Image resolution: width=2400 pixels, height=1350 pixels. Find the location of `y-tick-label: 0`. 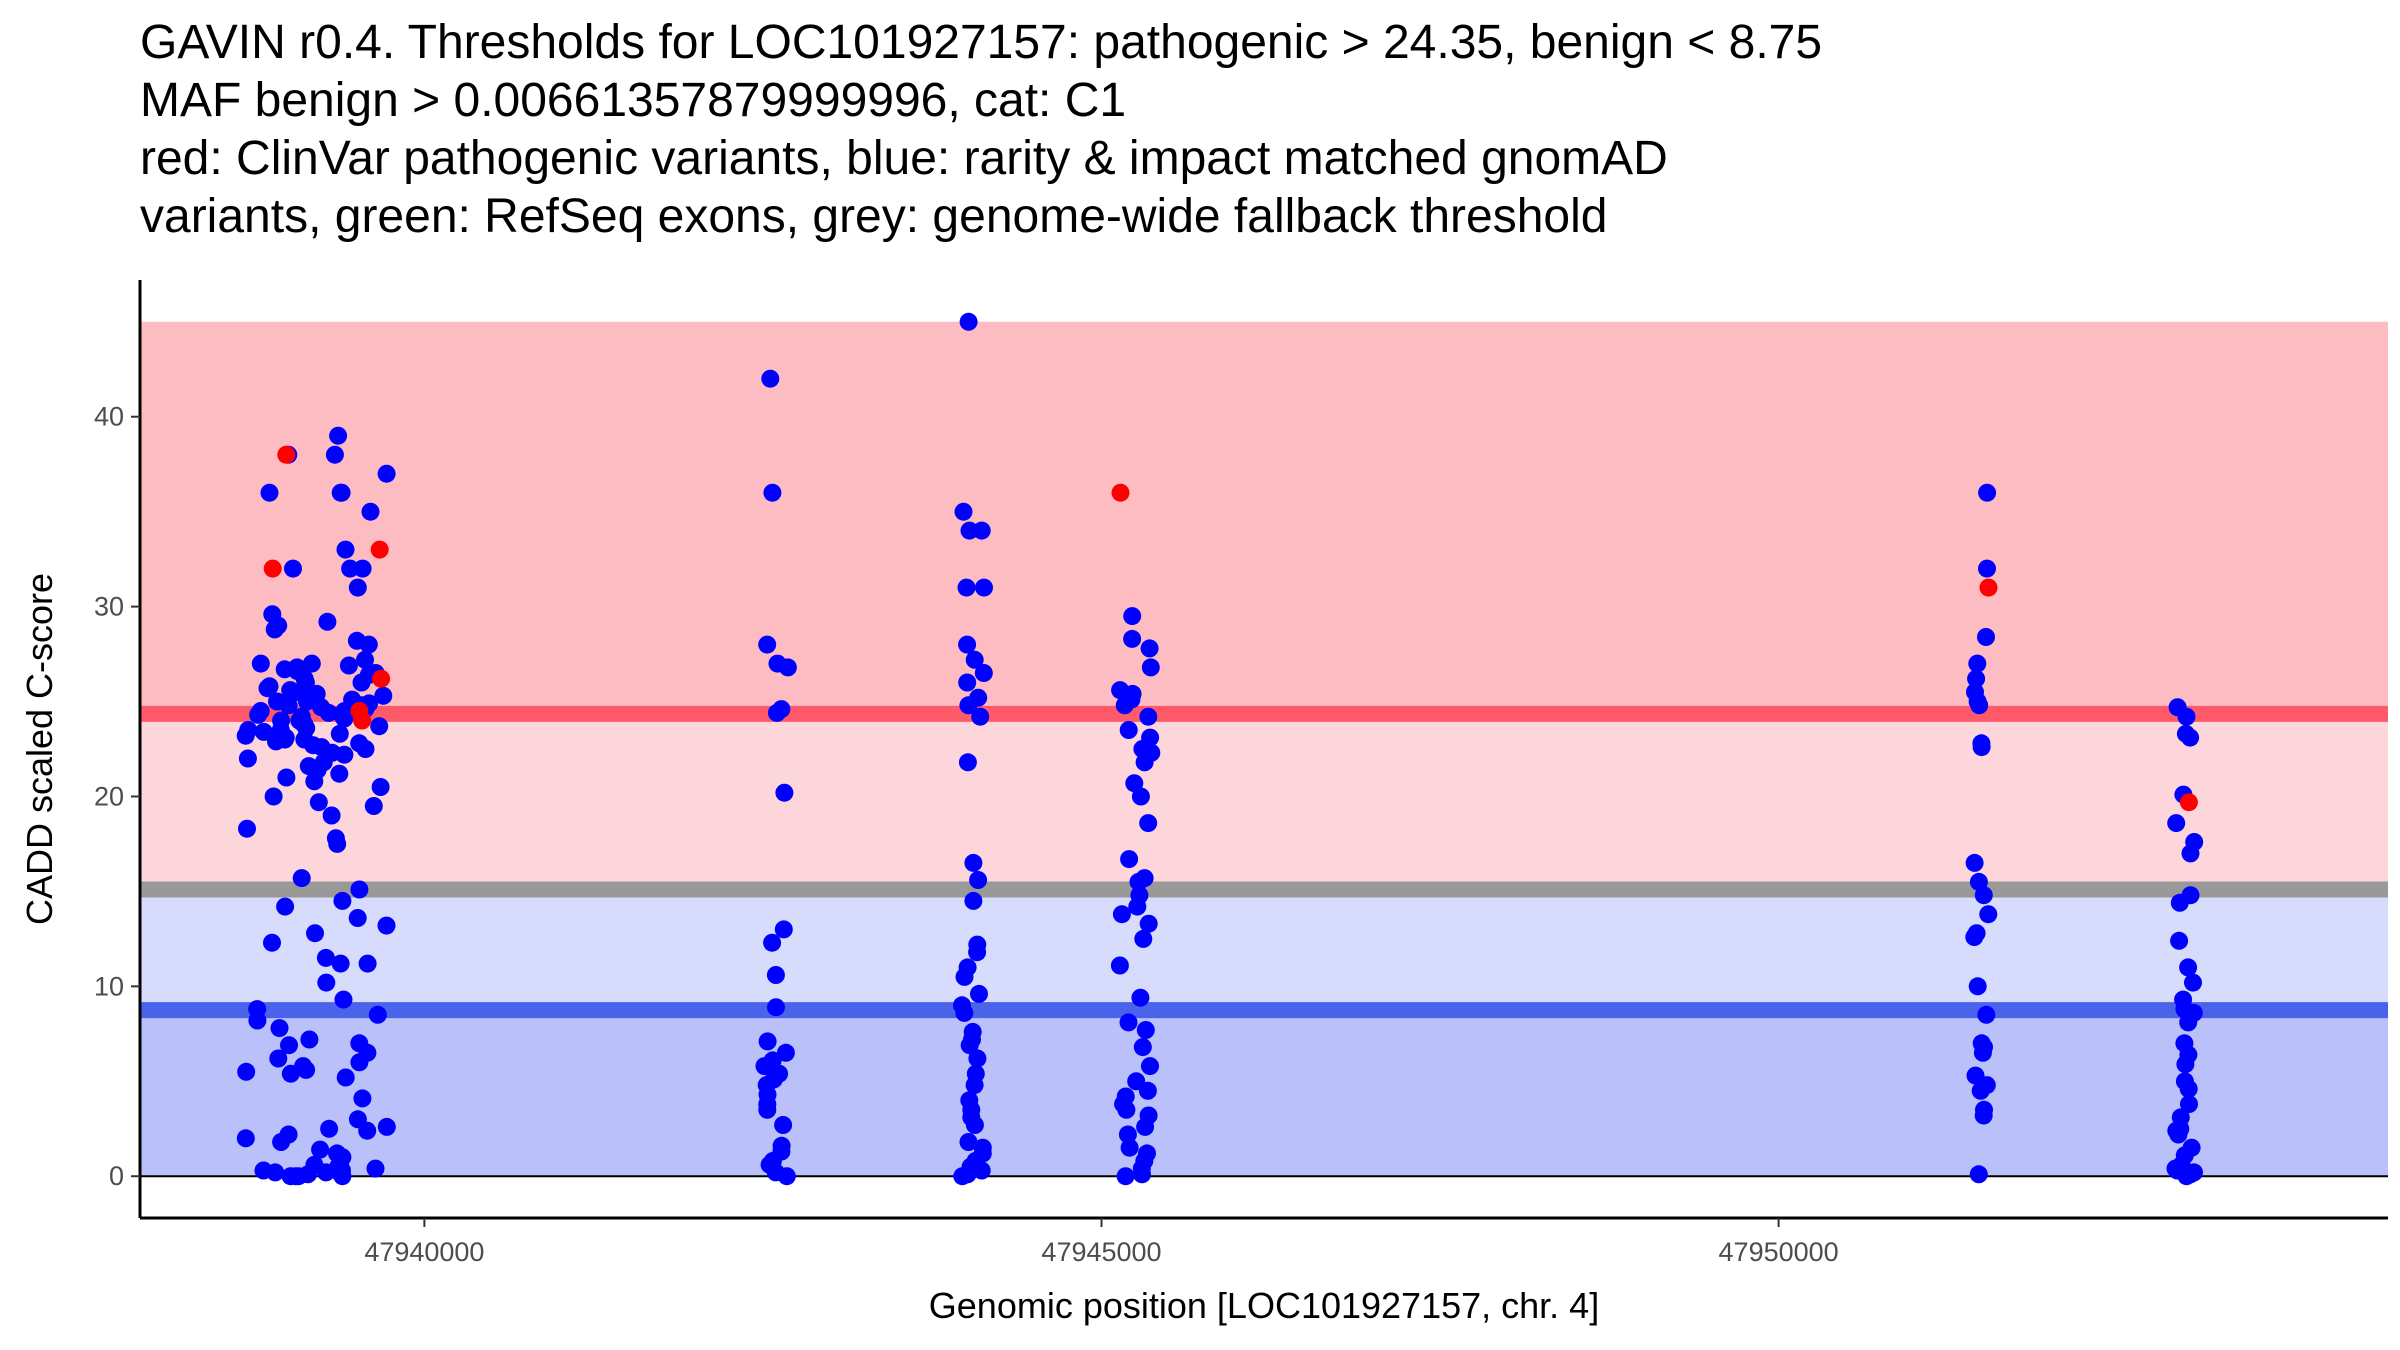

y-tick-label: 0 is located at coordinates (116, 1176).